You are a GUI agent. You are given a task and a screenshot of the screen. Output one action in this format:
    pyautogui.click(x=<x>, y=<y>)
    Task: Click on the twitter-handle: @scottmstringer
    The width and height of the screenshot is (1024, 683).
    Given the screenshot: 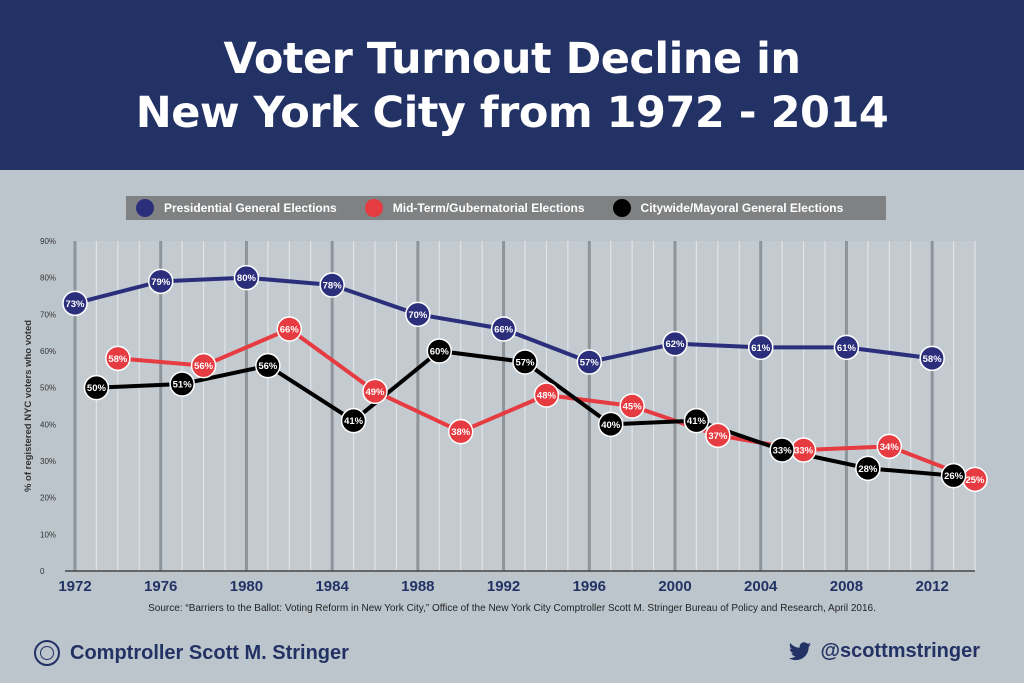 What is the action you would take?
    pyautogui.click(x=900, y=651)
    